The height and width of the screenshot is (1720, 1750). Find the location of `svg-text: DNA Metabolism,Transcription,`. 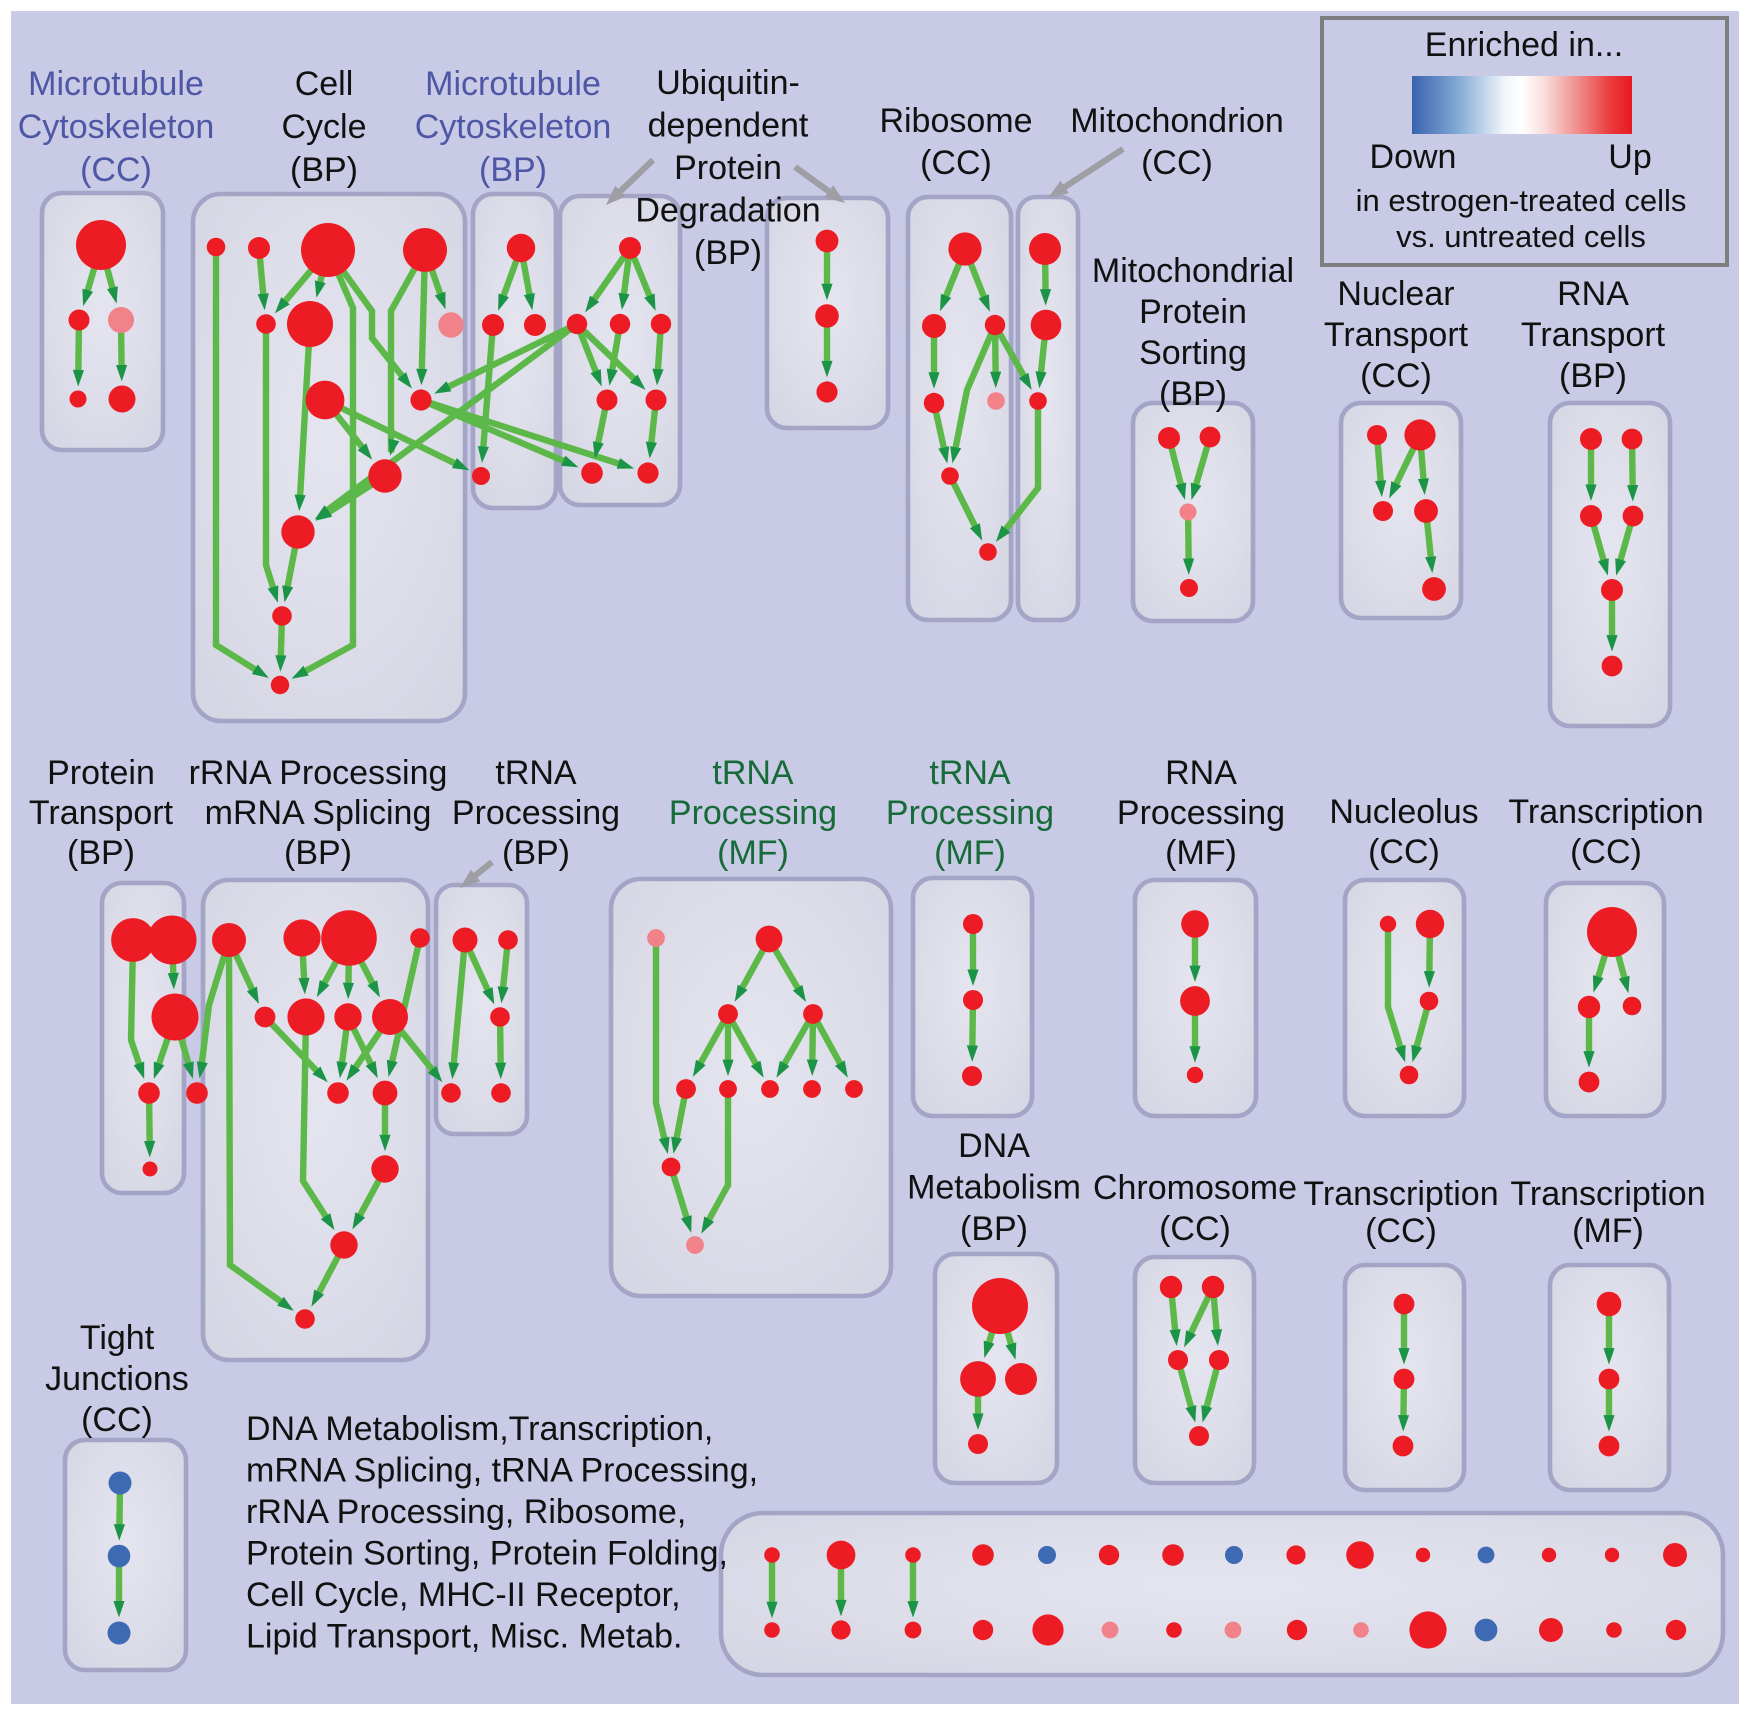

svg-text: DNA Metabolism,Transcription, is located at coordinates (479, 1429).